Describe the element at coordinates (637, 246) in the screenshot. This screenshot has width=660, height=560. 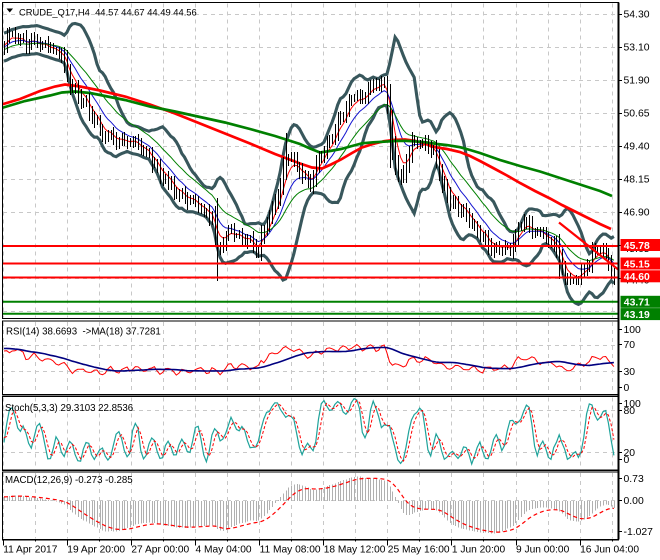
I see `svg-text: 45.78` at that location.